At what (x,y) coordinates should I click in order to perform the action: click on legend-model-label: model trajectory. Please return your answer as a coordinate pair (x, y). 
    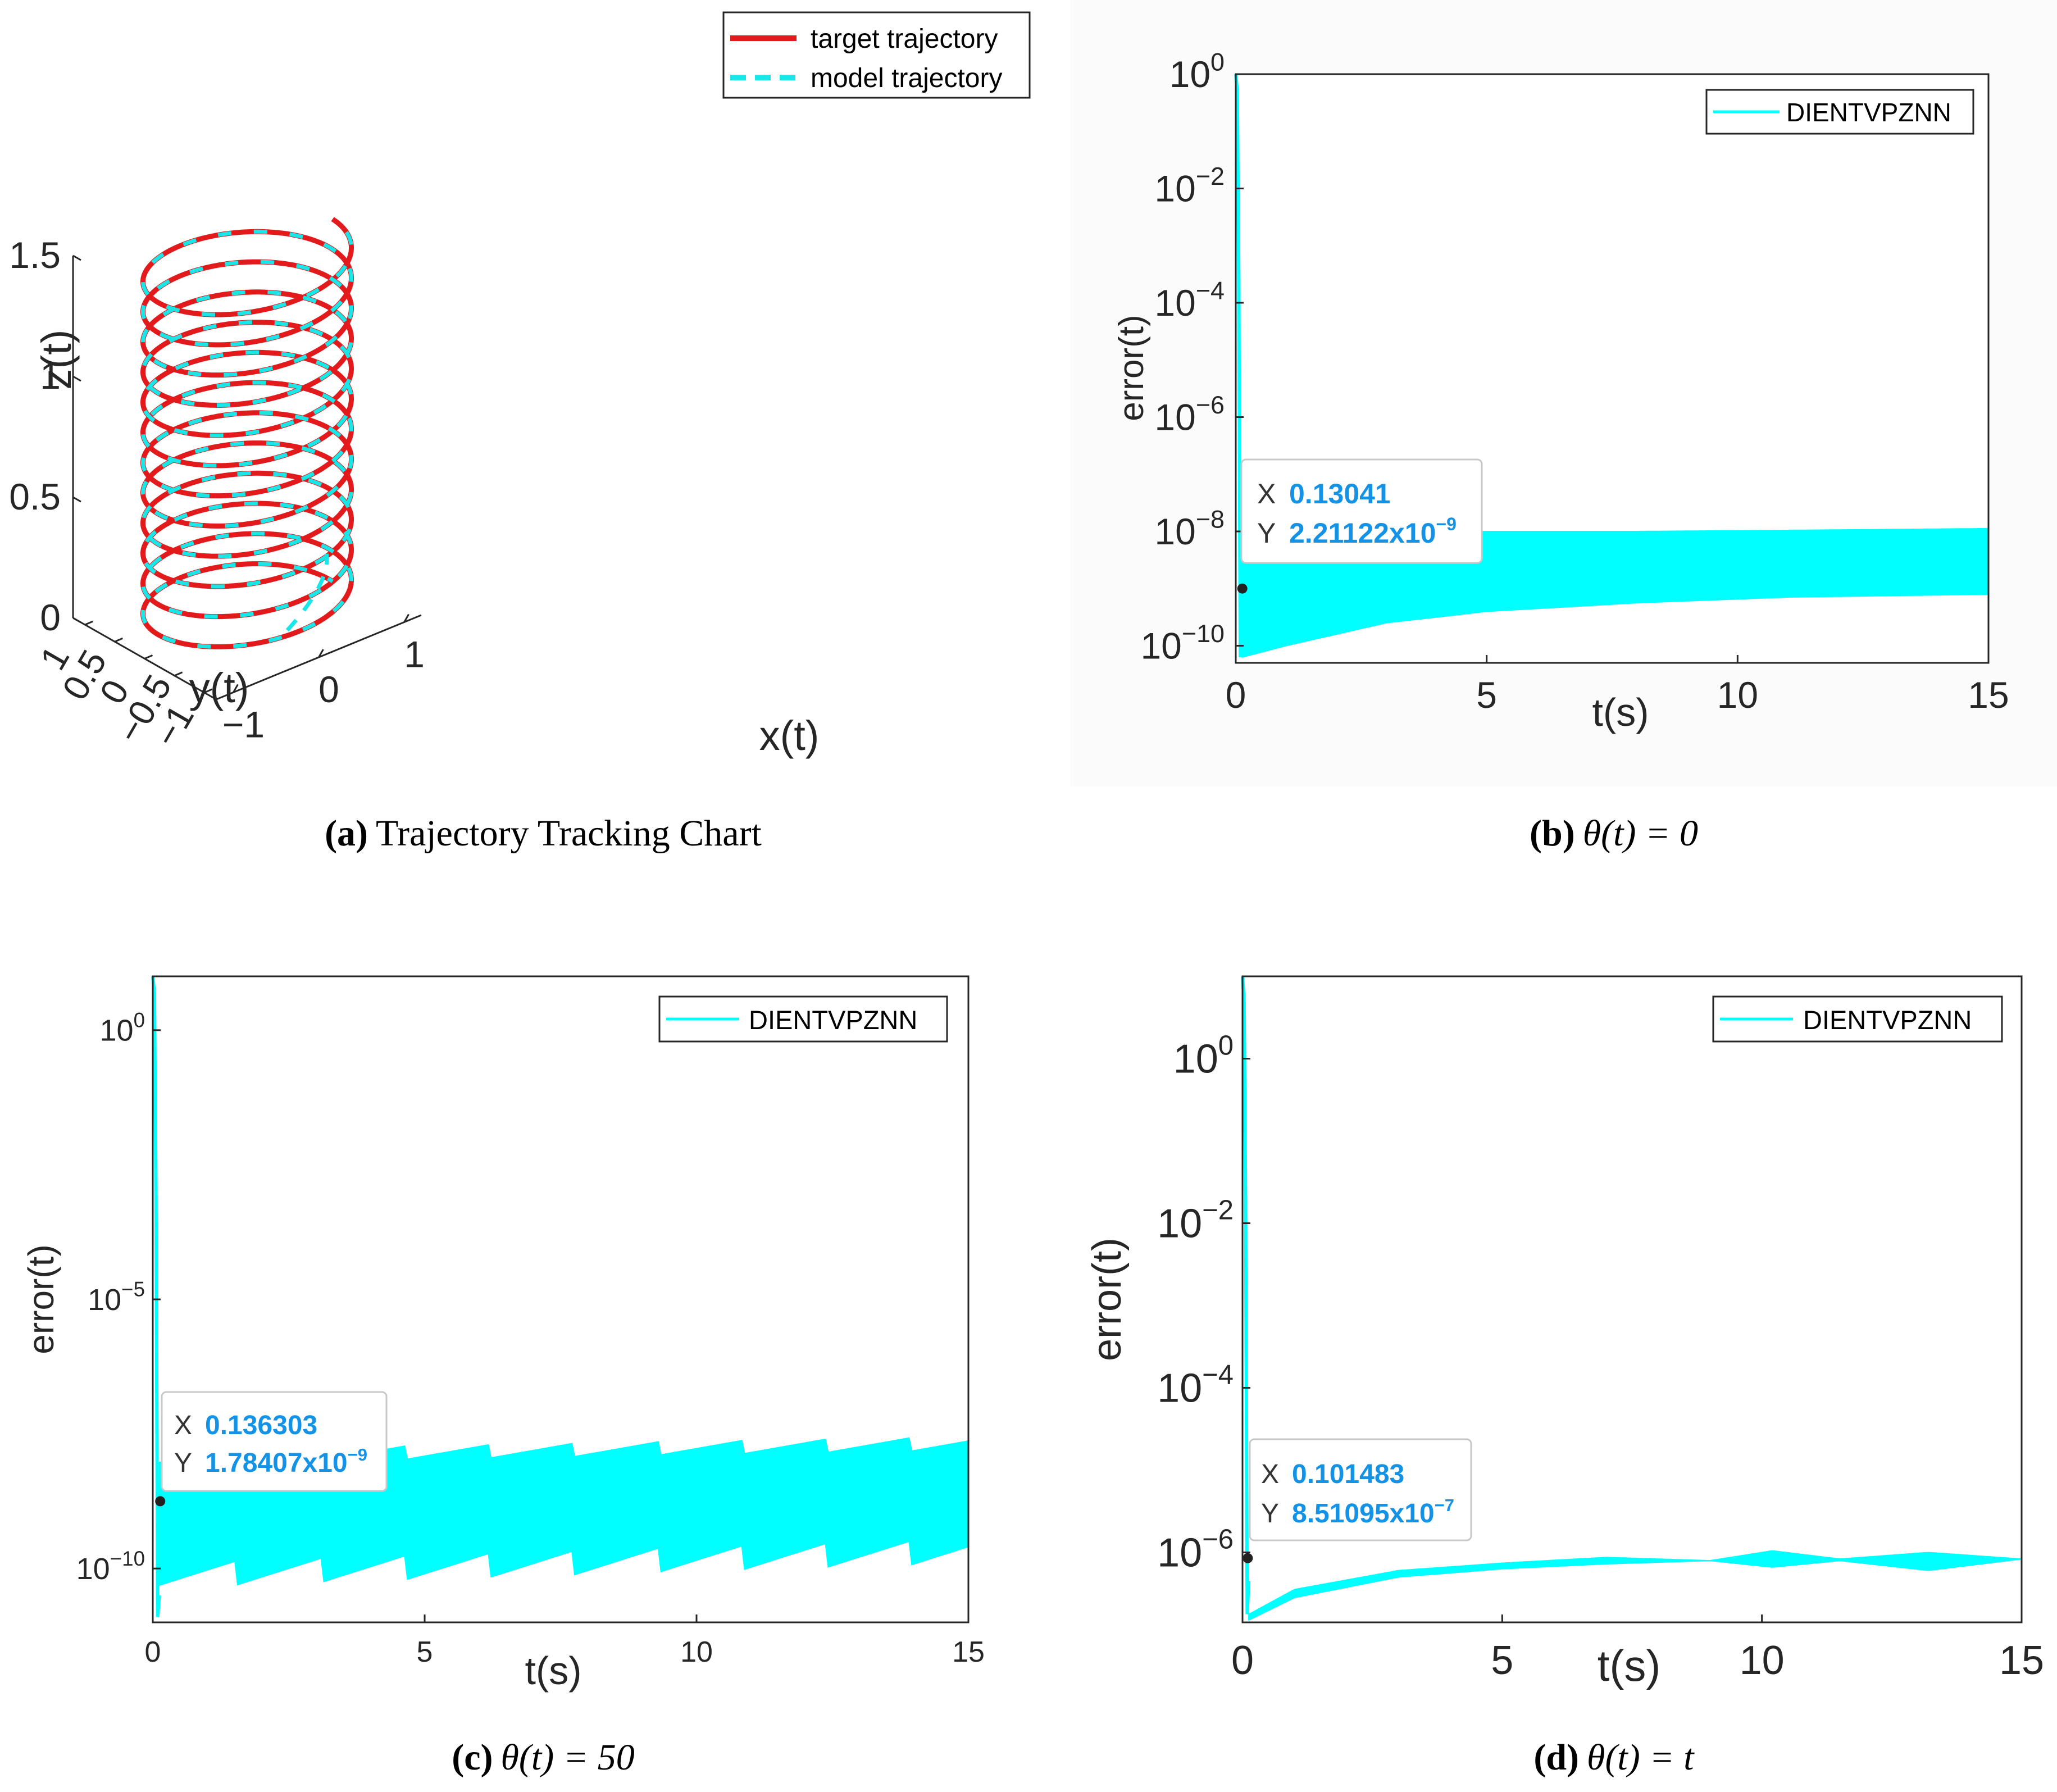
    Looking at the image, I should click on (906, 78).